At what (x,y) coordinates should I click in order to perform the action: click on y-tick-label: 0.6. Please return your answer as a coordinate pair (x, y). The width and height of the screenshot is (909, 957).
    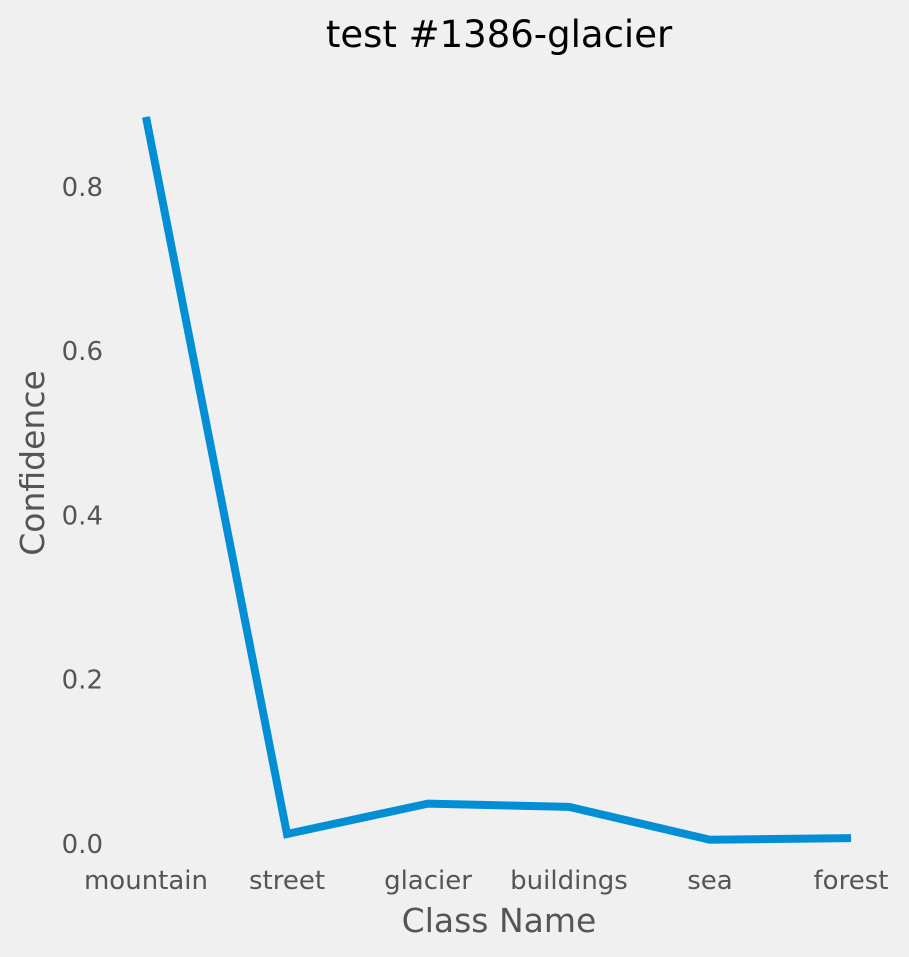
    Looking at the image, I should click on (82, 352).